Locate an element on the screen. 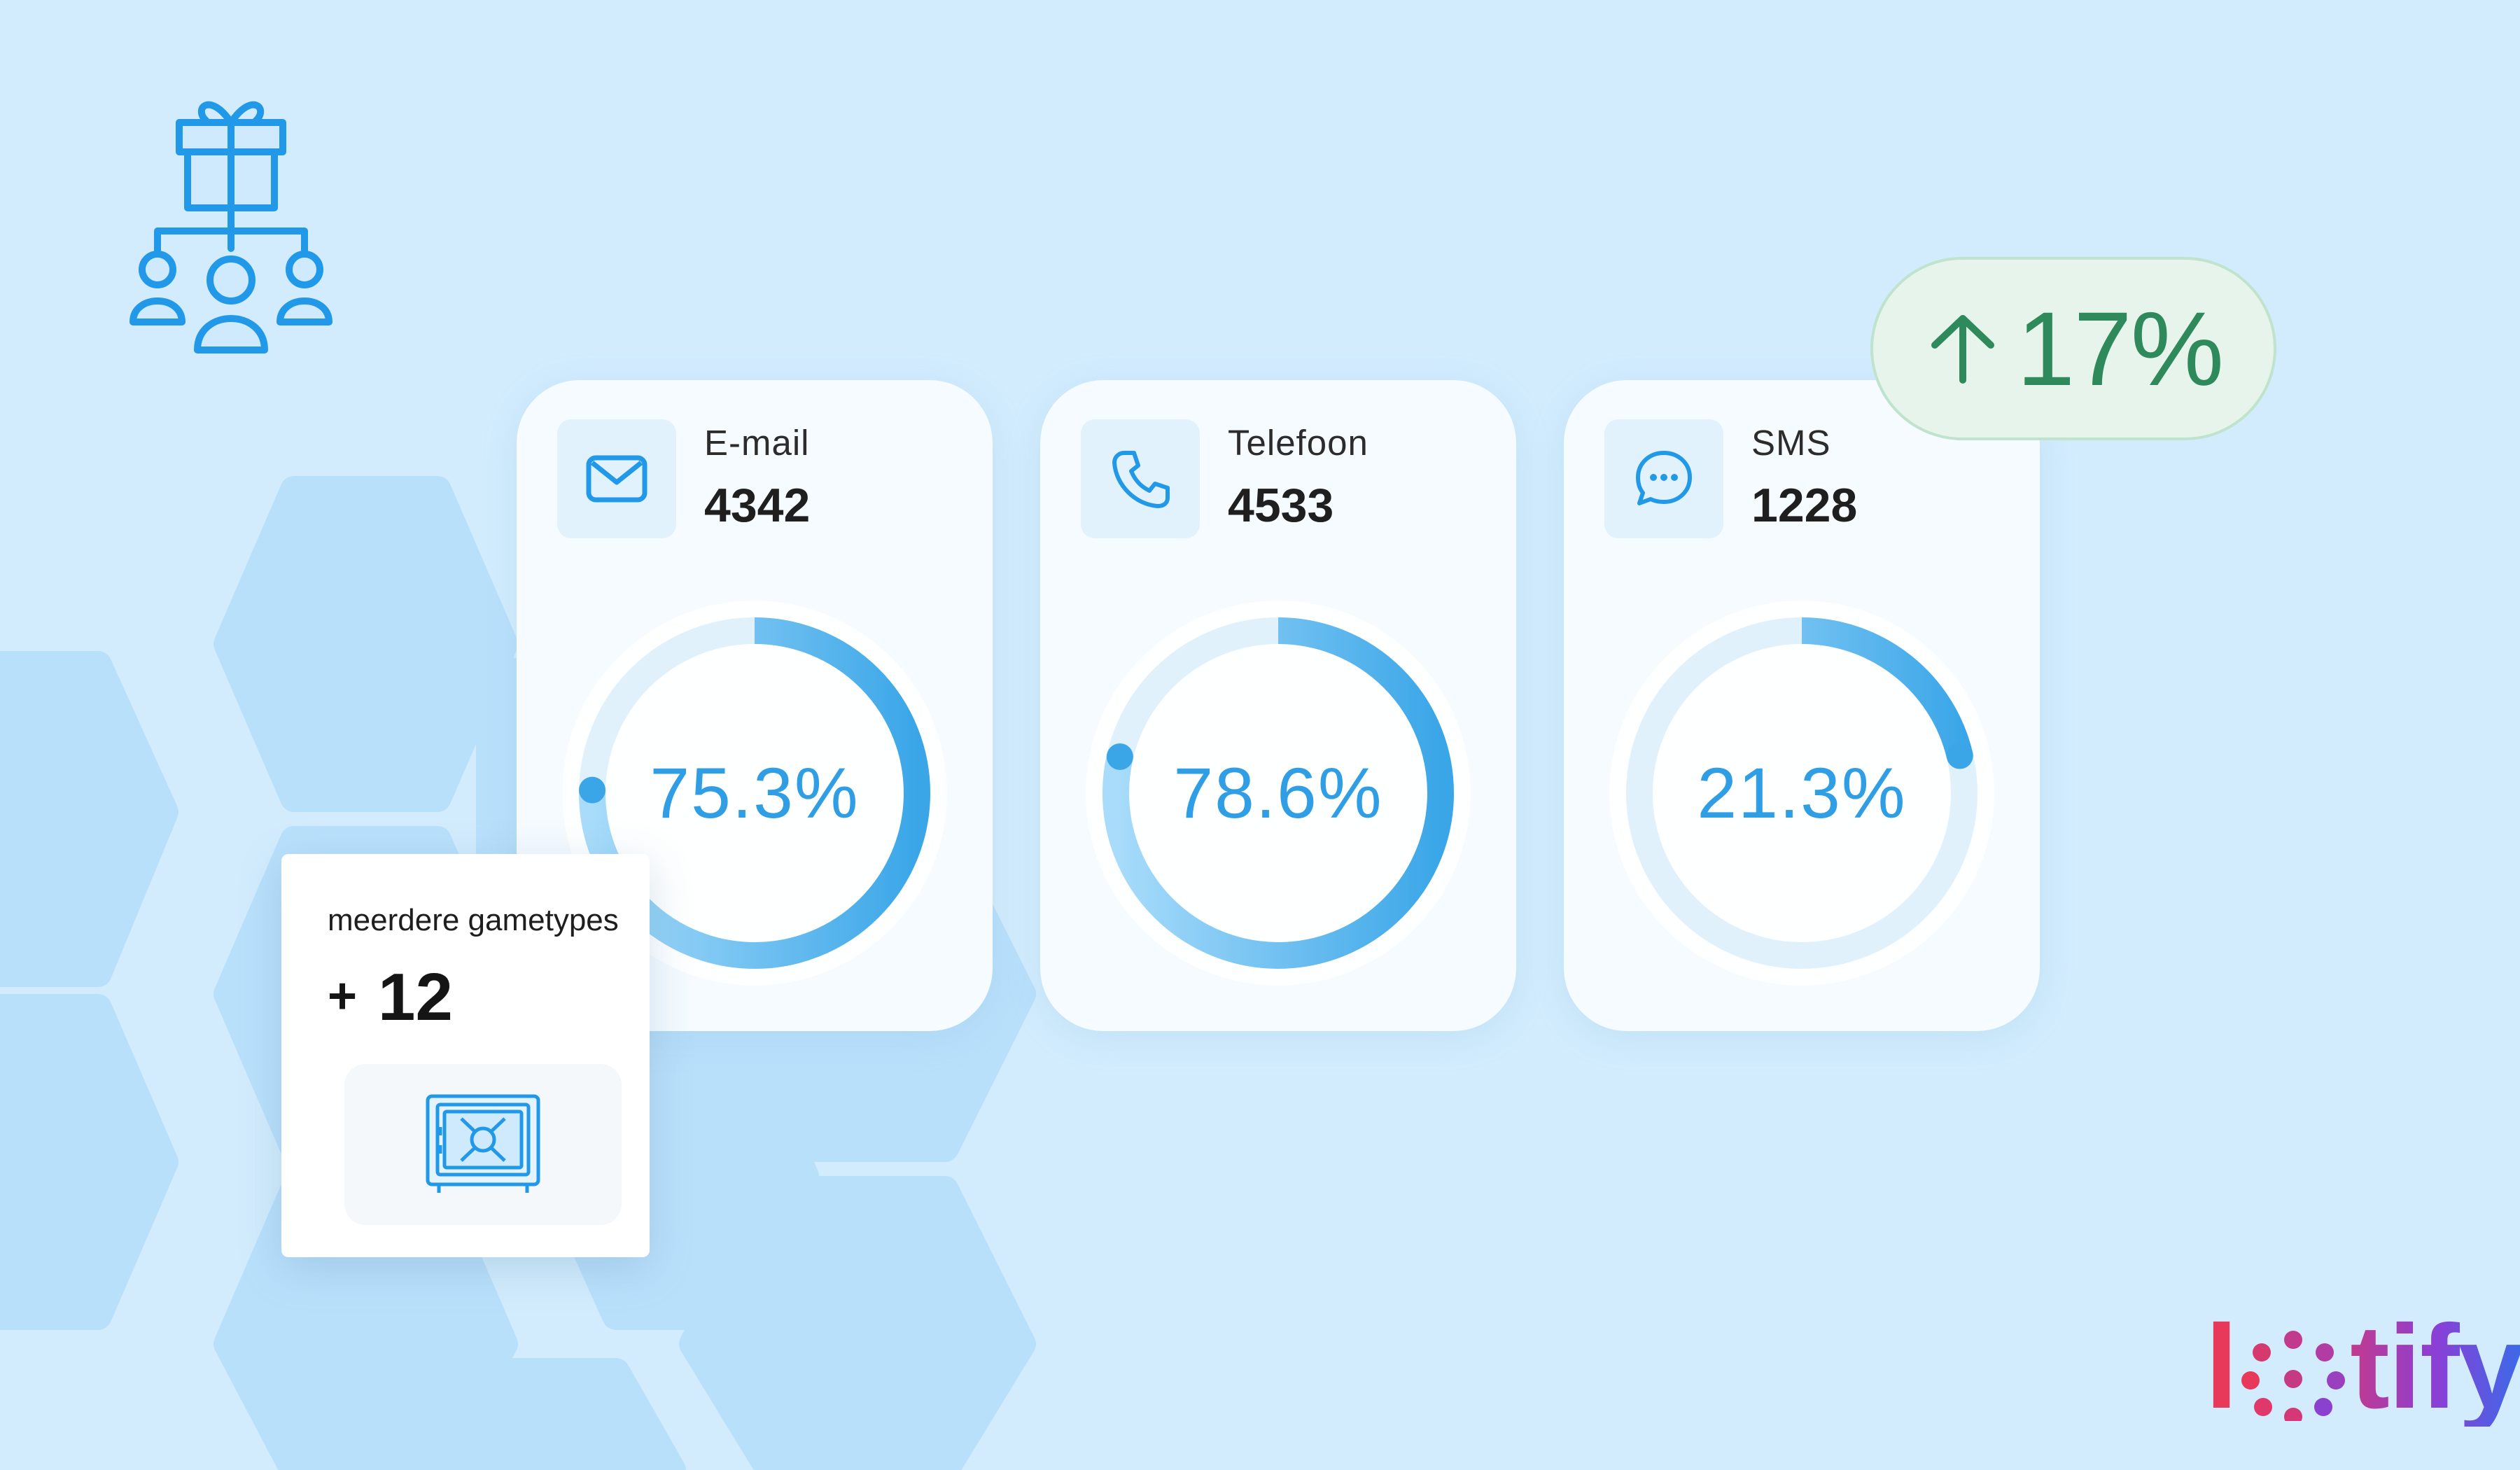 The image size is (2520, 1470). gift-distribution-people-icon is located at coordinates (231, 227).